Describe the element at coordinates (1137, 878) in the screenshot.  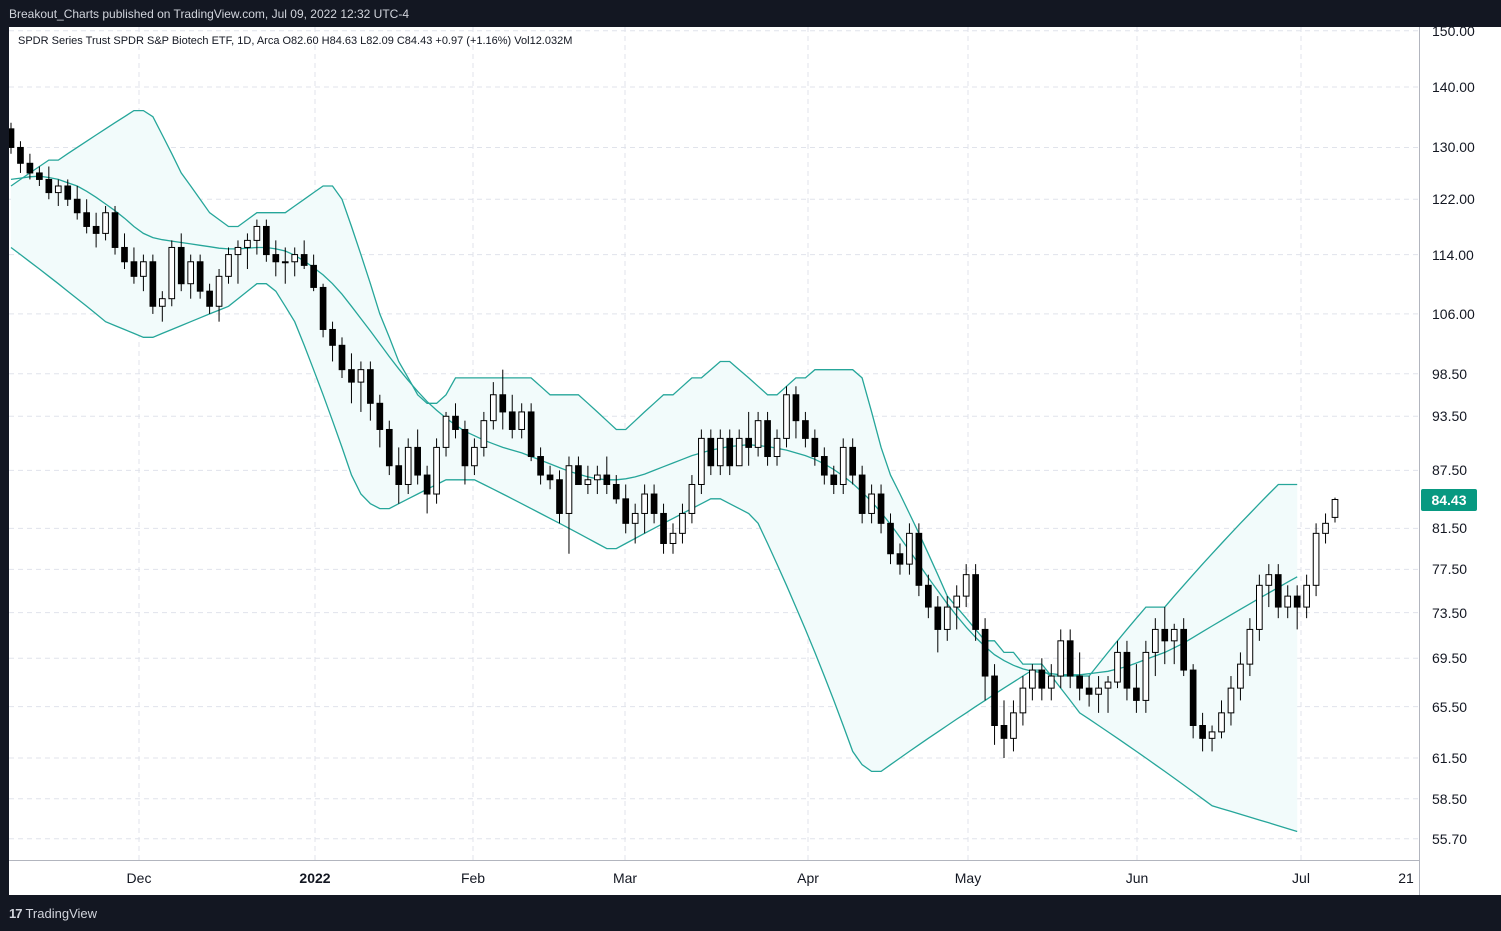
I see `time-tick-label: Jun` at that location.